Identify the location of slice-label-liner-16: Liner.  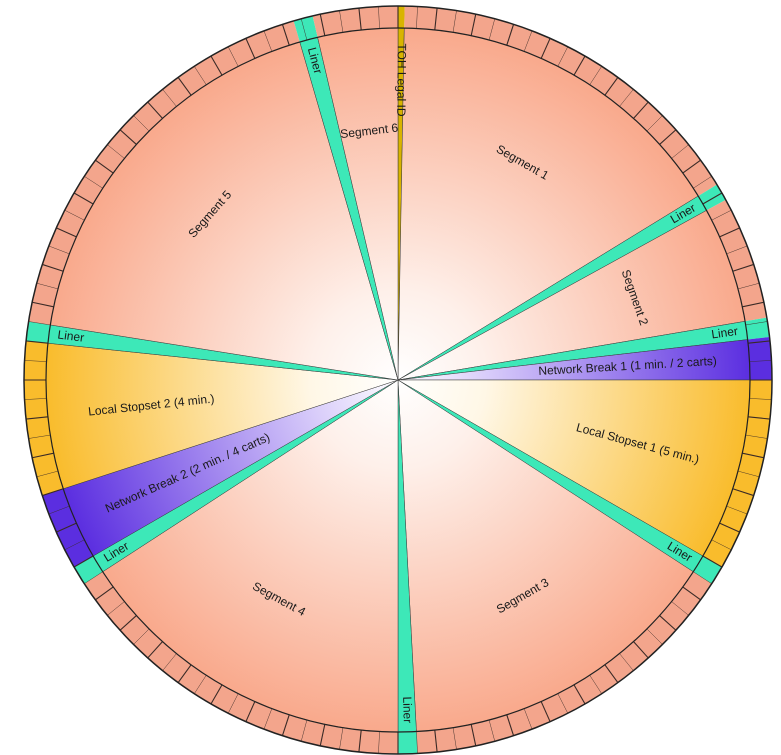
(315, 60).